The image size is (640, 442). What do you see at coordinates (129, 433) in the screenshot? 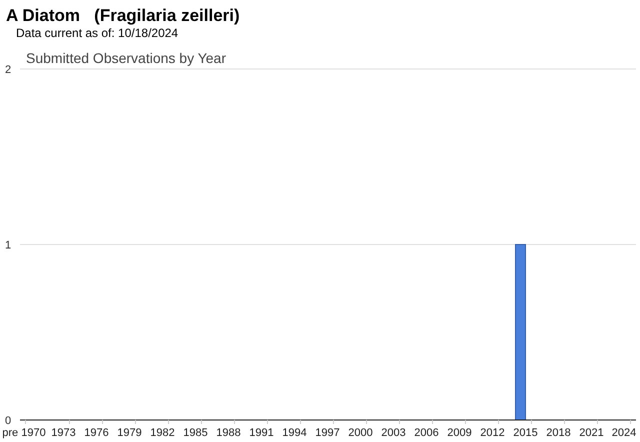
I see `x-tick-label: 1979` at bounding box center [129, 433].